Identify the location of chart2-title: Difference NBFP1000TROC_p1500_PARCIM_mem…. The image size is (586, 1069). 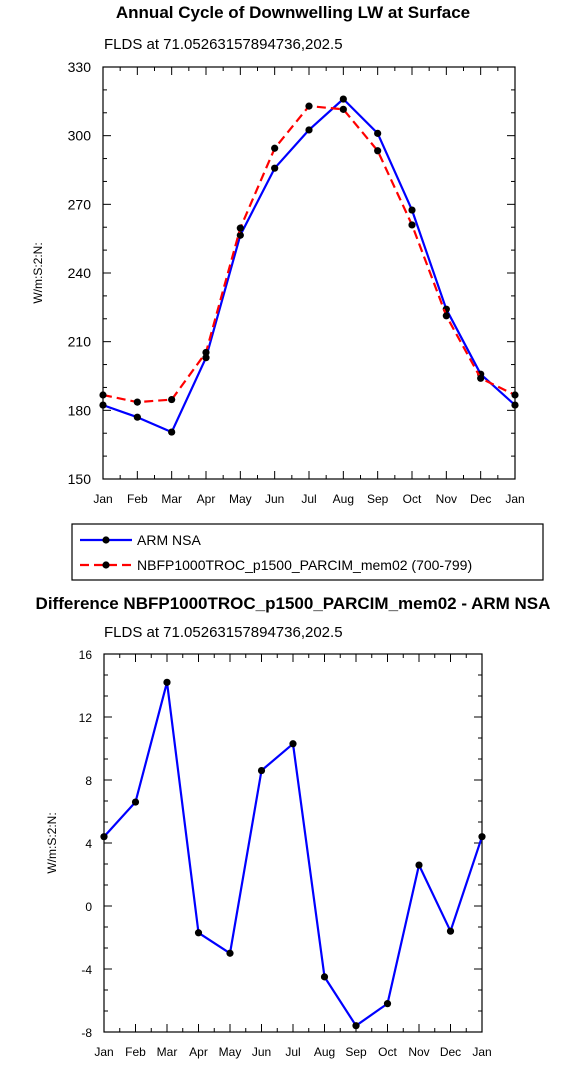
(293, 603).